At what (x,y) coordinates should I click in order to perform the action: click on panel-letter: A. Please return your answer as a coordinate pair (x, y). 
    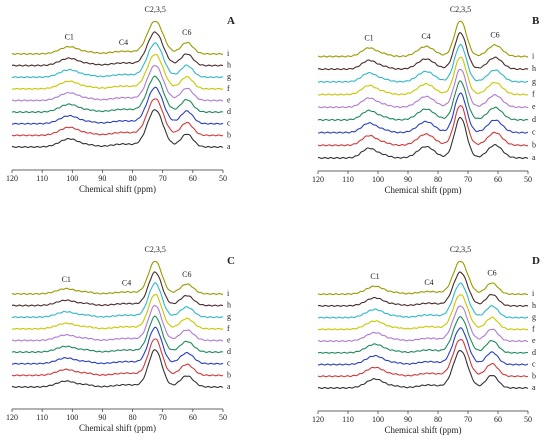
    Looking at the image, I should click on (231, 21).